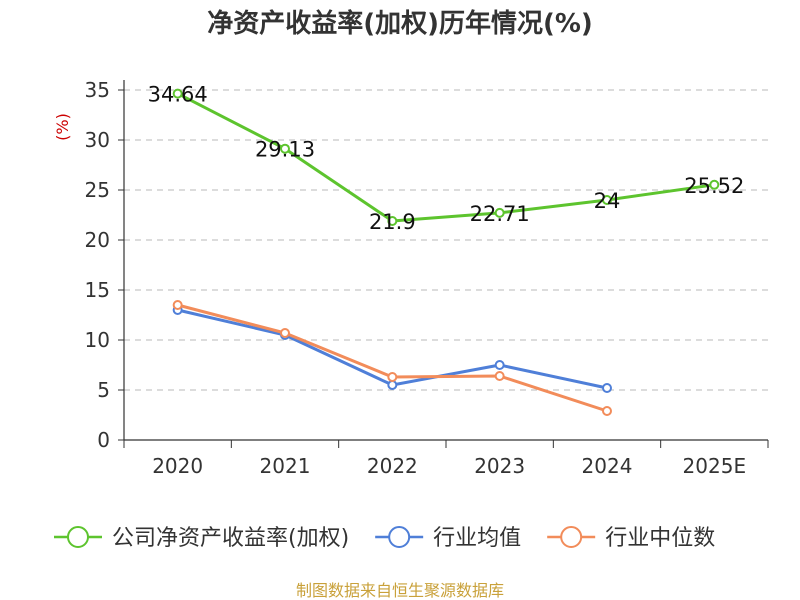  I want to click on data-label: 29.13, so click(285, 150).